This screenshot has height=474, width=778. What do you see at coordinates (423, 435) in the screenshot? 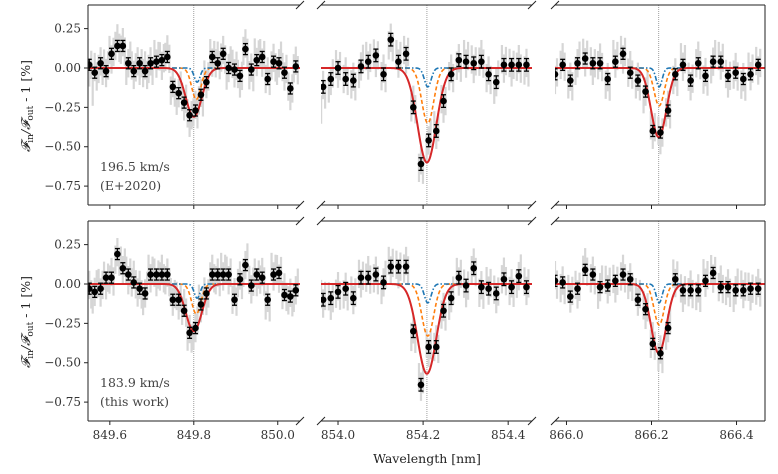
I see `x-tick-label: 854.2` at bounding box center [423, 435].